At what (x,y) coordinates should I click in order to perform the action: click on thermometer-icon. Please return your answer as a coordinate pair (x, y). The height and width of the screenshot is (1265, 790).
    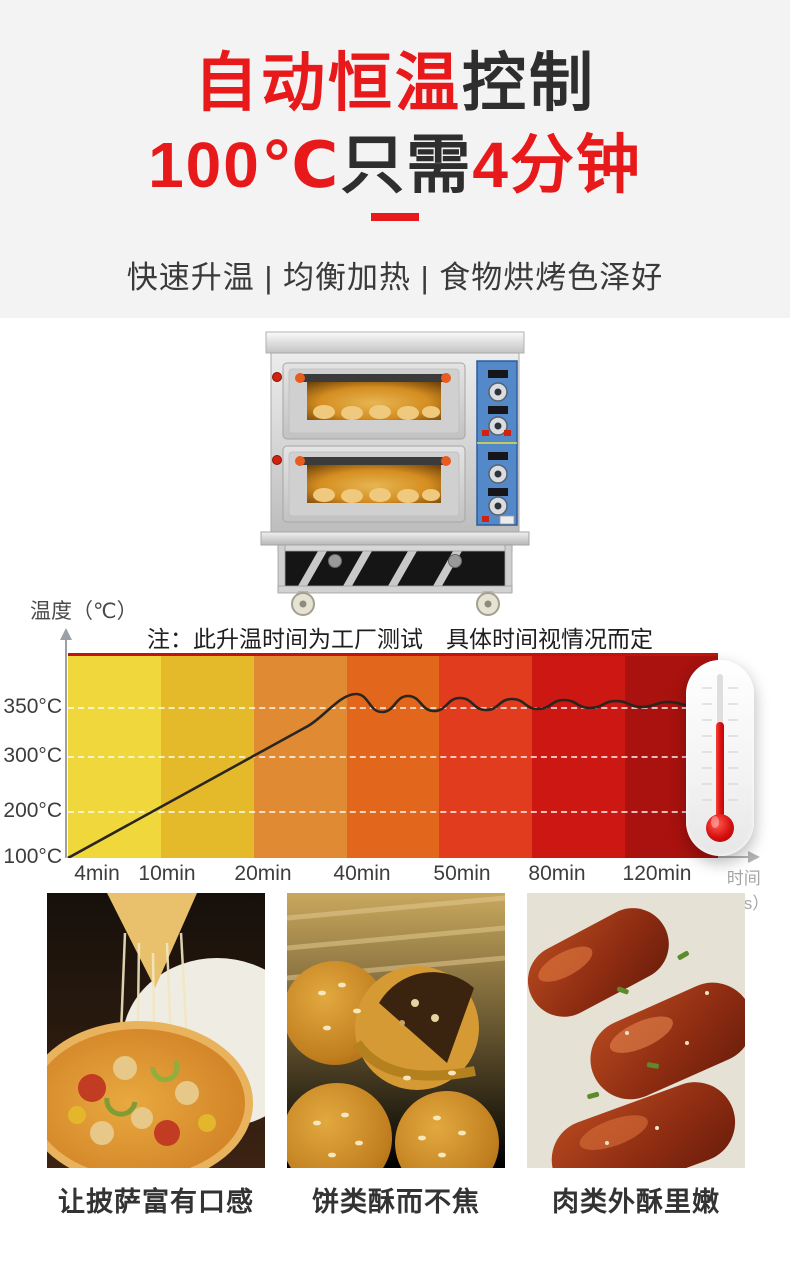
    Looking at the image, I should click on (720, 758).